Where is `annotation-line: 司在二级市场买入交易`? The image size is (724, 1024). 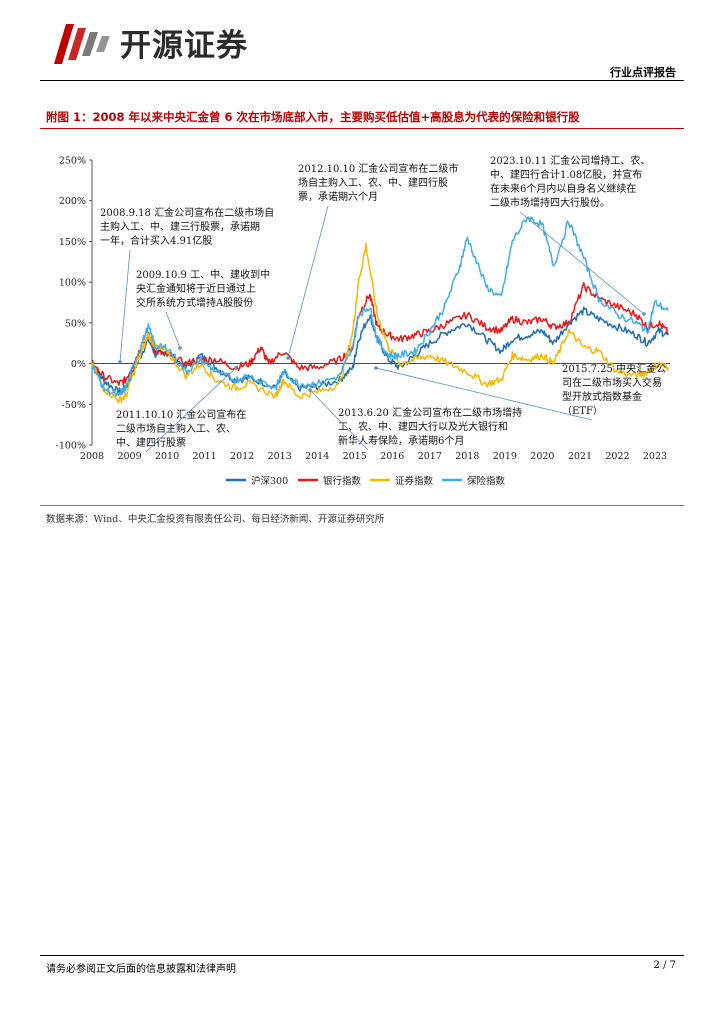
annotation-line: 司在二级市场买入交易 is located at coordinates (612, 382).